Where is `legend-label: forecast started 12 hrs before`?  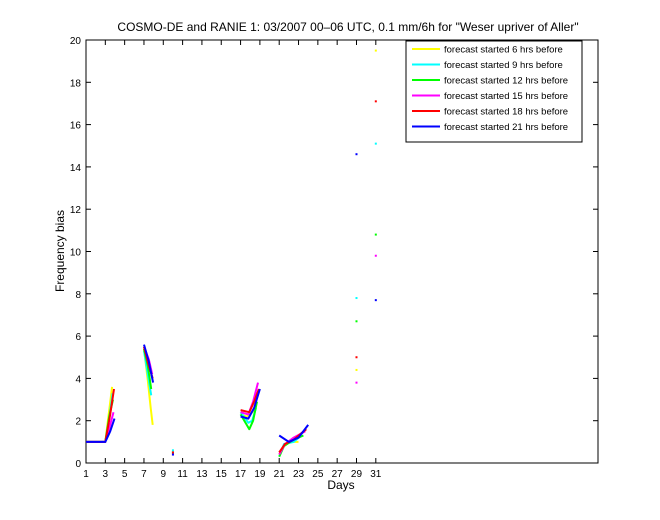
legend-label: forecast started 12 hrs before is located at coordinates (506, 81).